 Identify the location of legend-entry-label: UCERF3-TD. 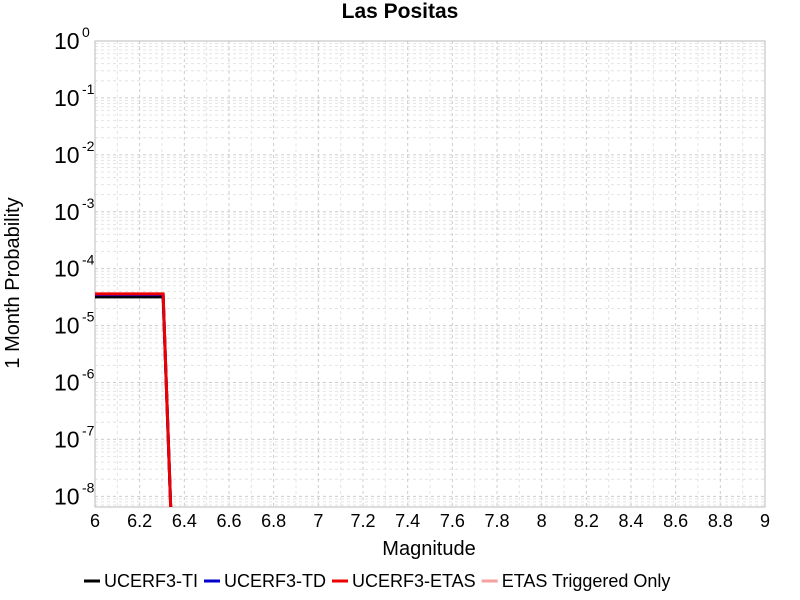
(275, 581).